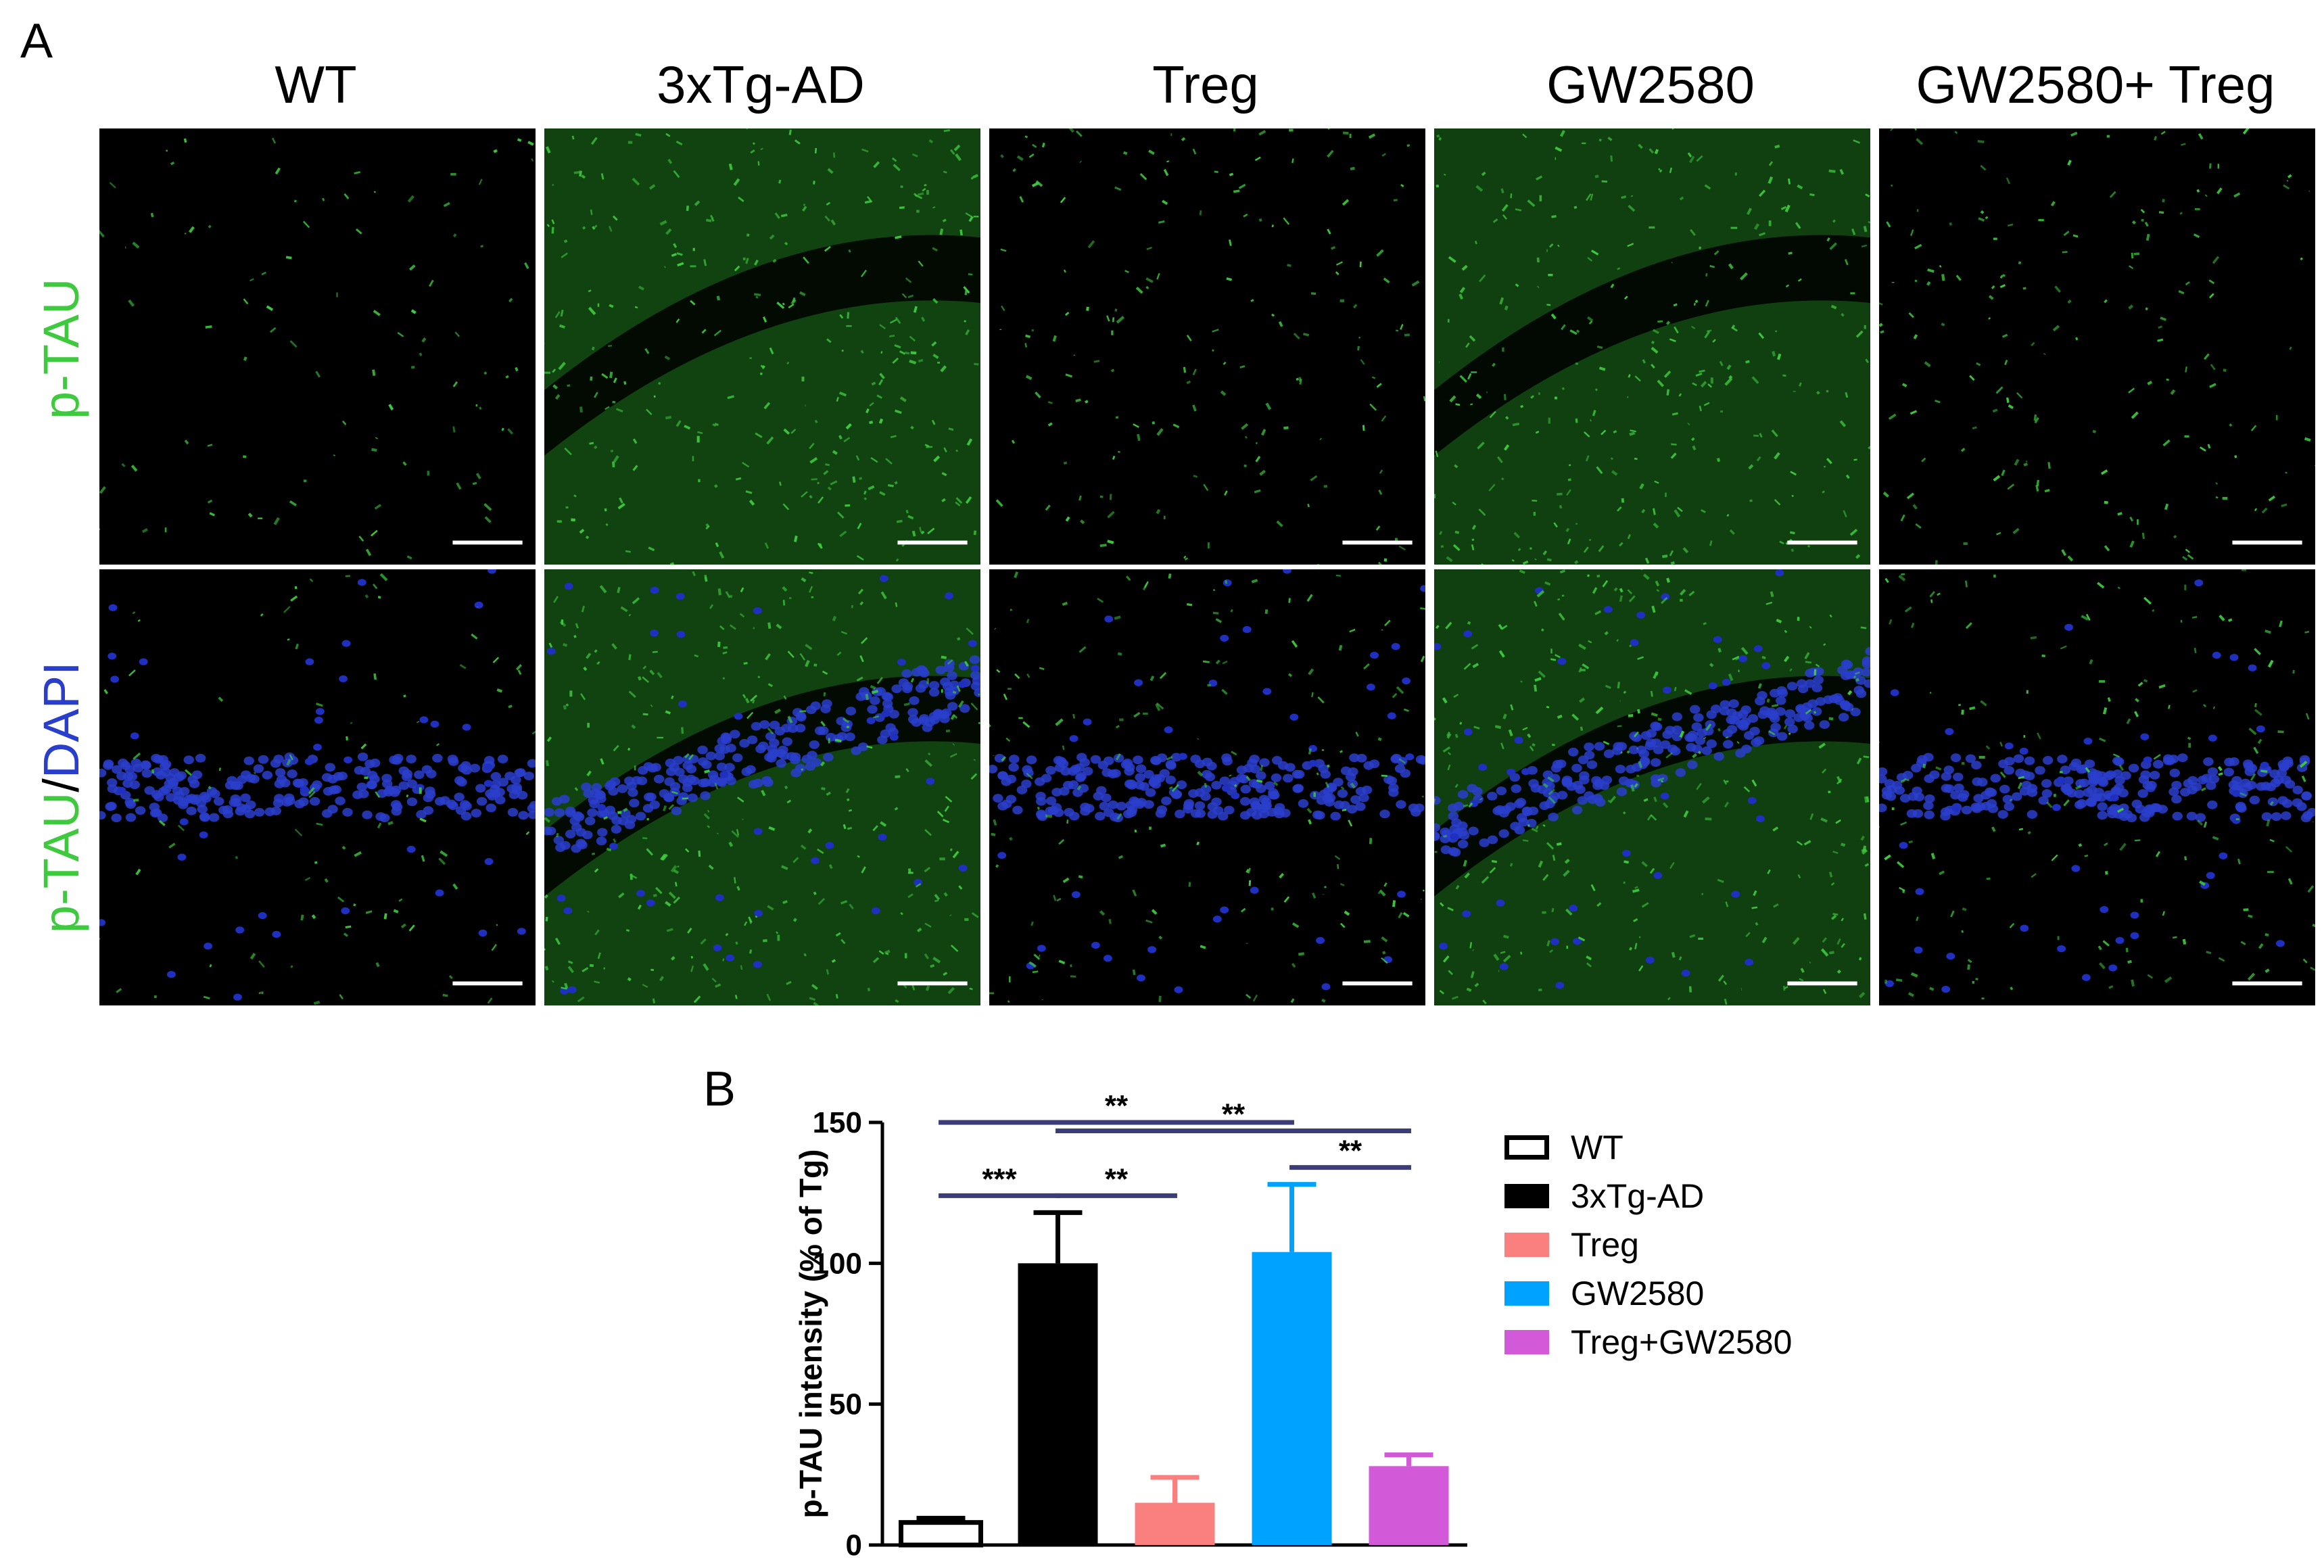  What do you see at coordinates (1597, 1147) in the screenshot?
I see `legend-label: WT` at bounding box center [1597, 1147].